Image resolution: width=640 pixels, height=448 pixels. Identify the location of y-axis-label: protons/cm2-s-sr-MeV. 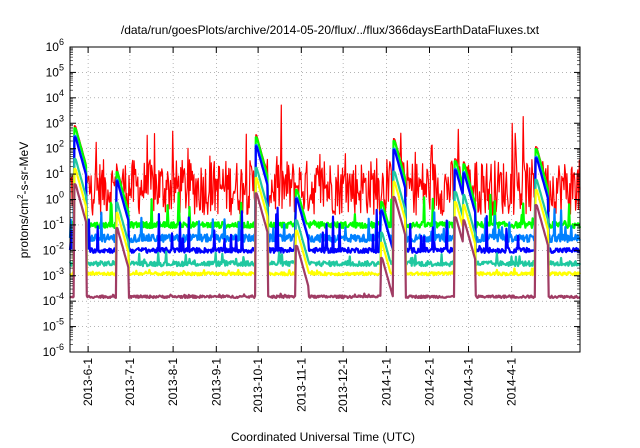
(23, 200).